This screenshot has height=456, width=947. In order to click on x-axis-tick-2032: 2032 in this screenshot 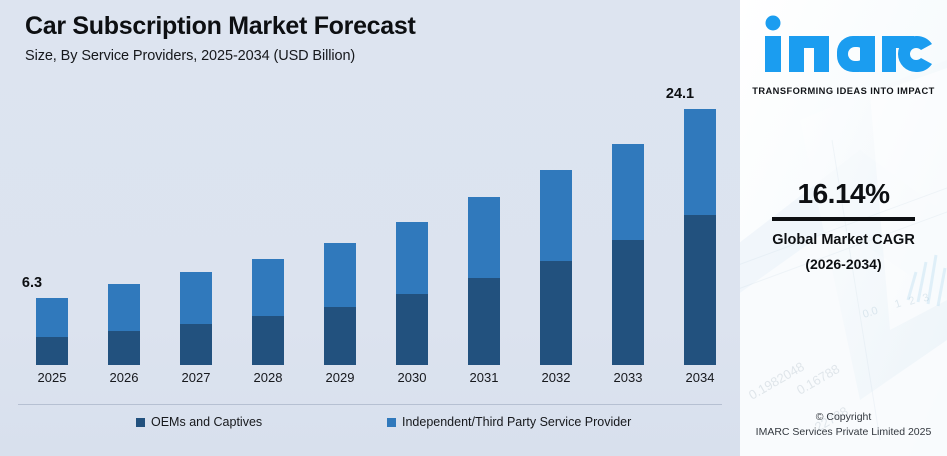, I will do `click(556, 377)`.